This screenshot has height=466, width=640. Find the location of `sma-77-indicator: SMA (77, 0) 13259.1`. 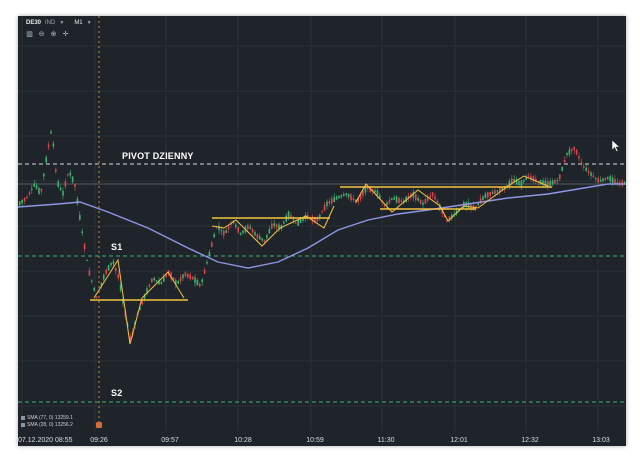

sma-77-indicator: SMA (77, 0) 13259.1 is located at coordinates (47, 418).